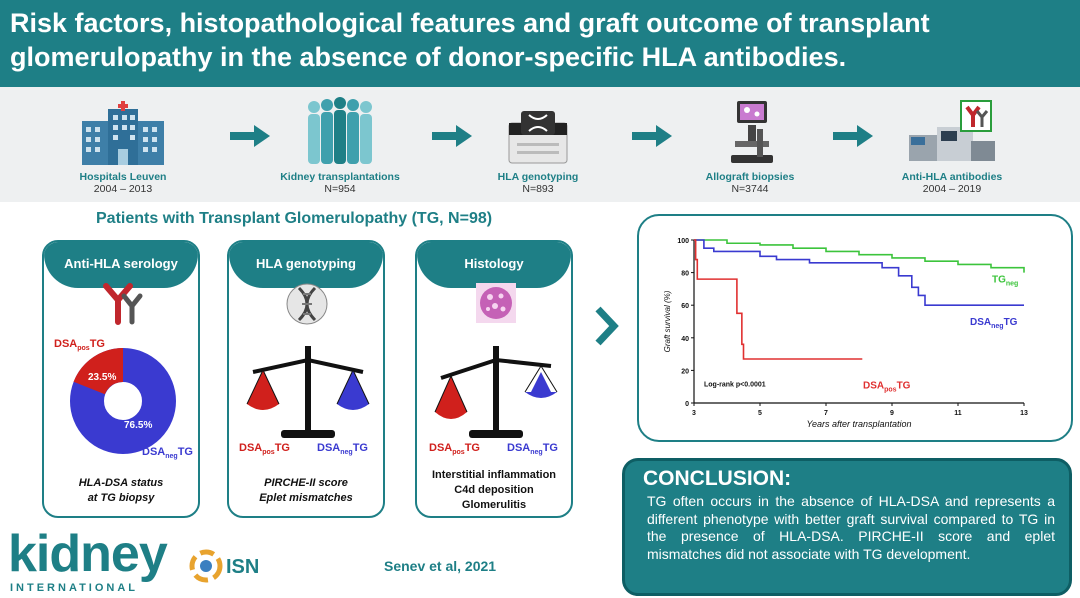  I want to click on series-label-tg-neg: TGneg, so click(1005, 280).